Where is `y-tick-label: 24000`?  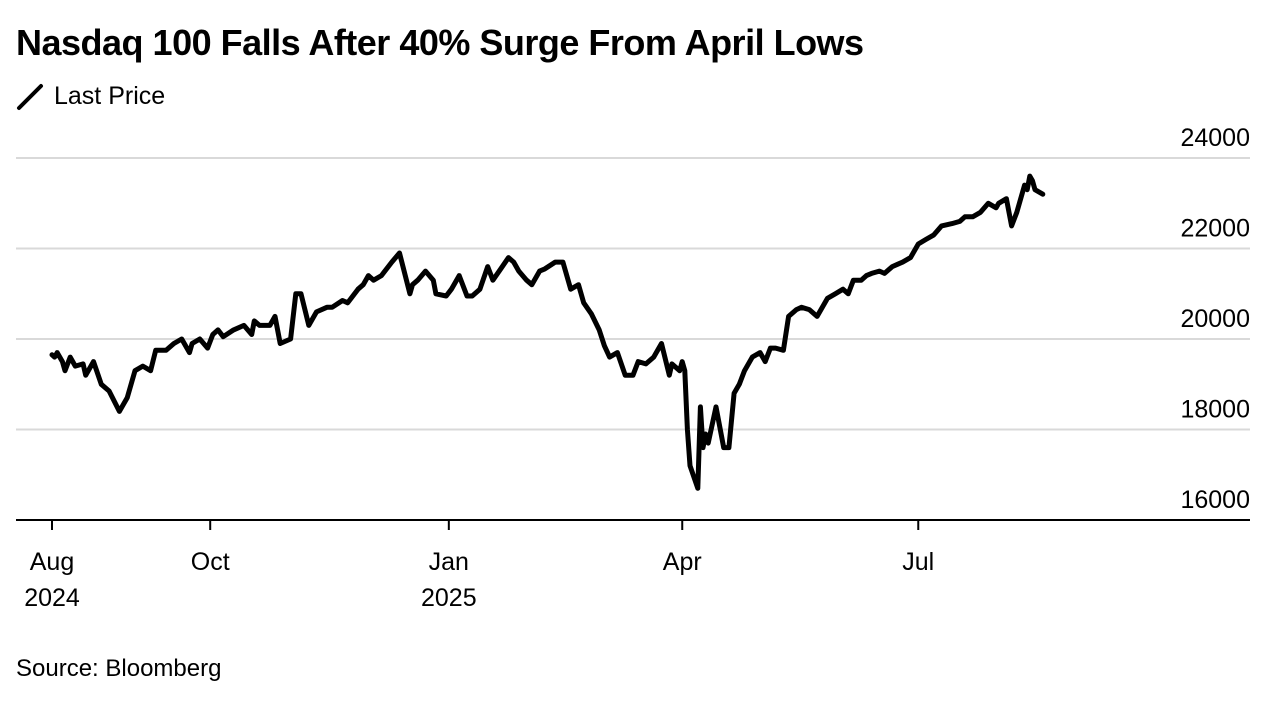 y-tick-label: 24000 is located at coordinates (1215, 138).